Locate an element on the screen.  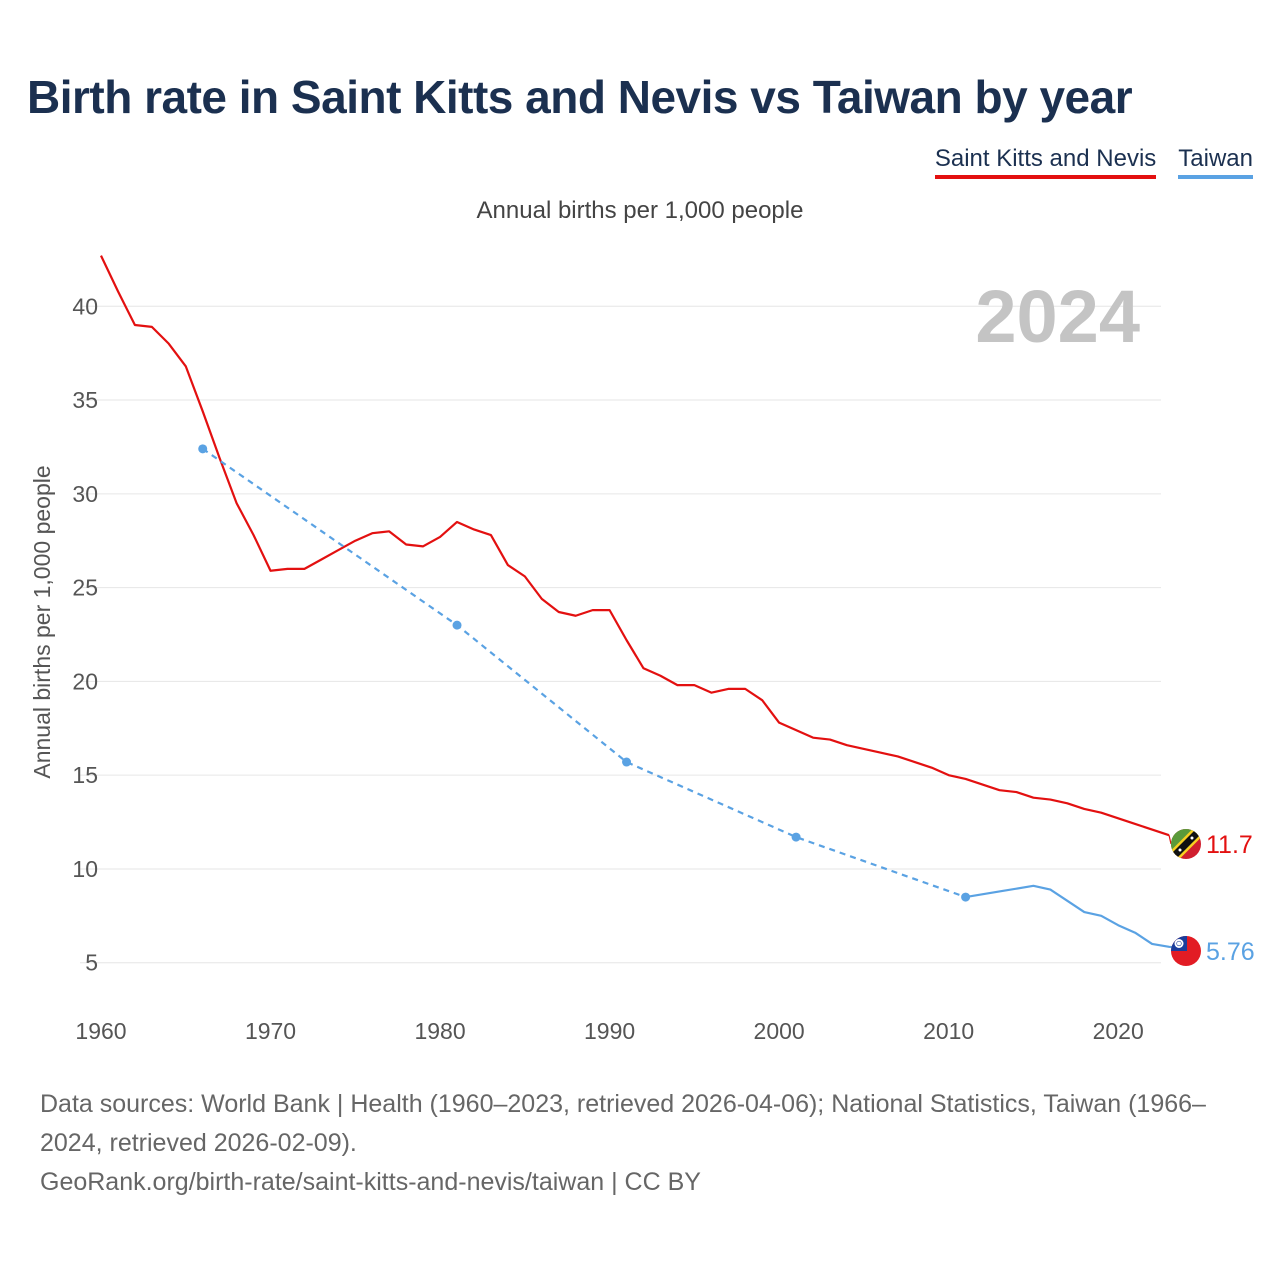
end-value-label-taiwan: 5.76 is located at coordinates (1230, 952).